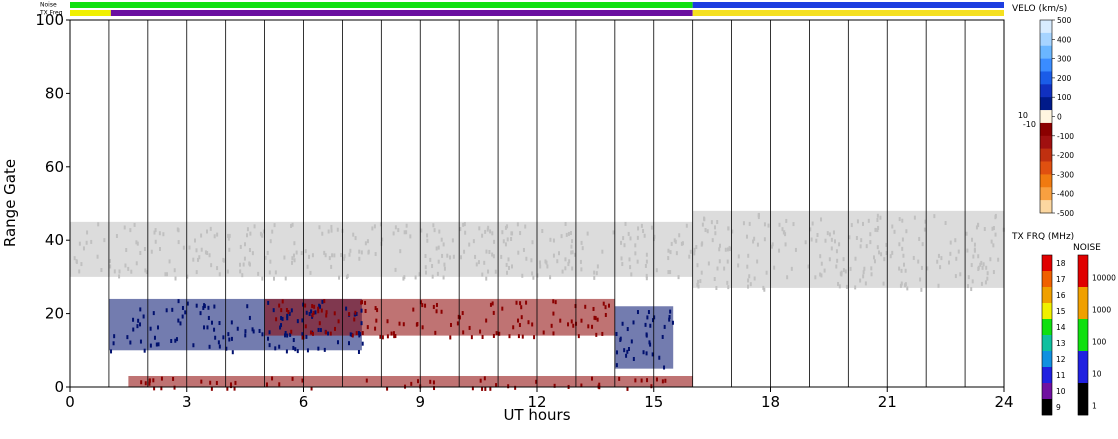 This screenshot has height=439, width=1118. Describe the element at coordinates (1023, 115) in the screenshot. I see `velo-side-label-pos: 10` at that location.